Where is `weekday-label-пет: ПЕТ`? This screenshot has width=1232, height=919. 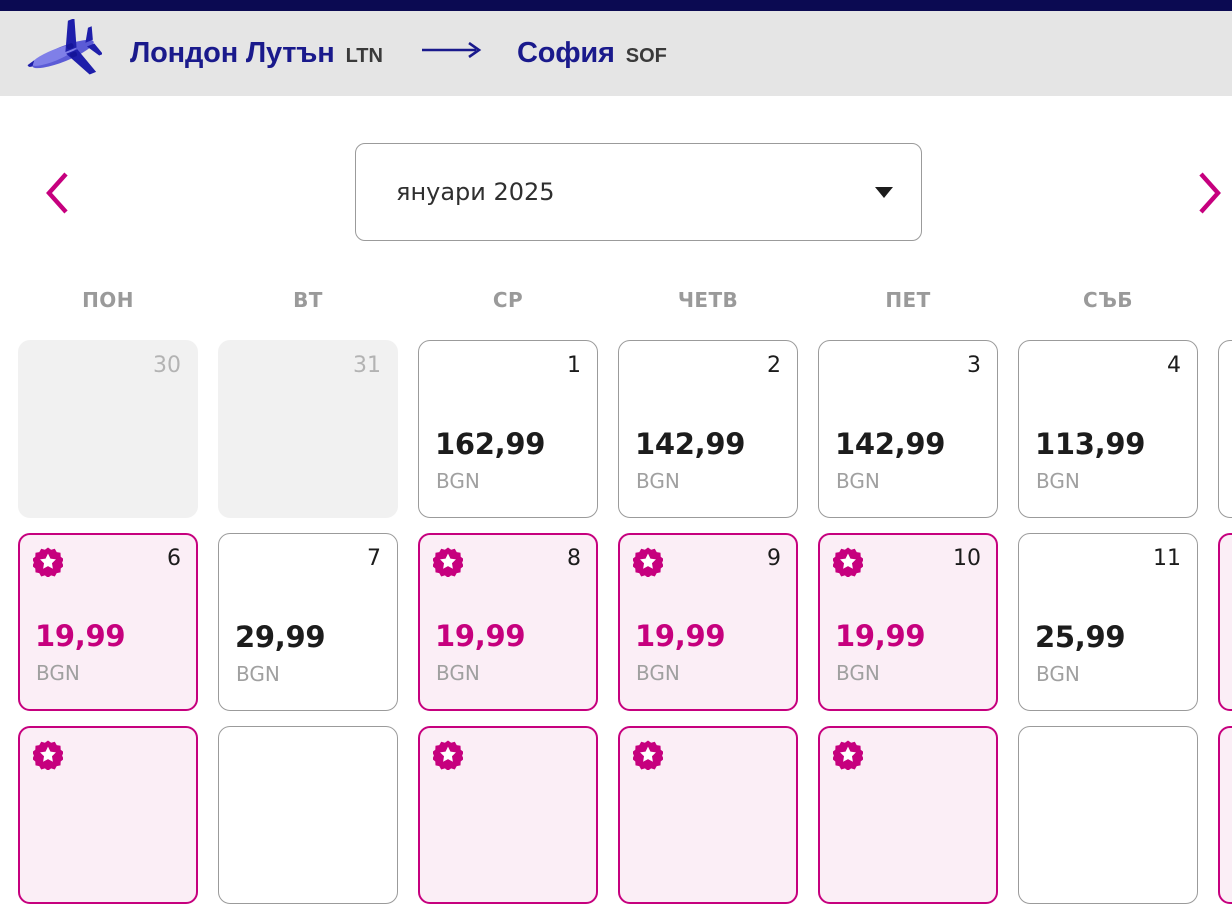 weekday-label-пет: ПЕТ is located at coordinates (908, 300).